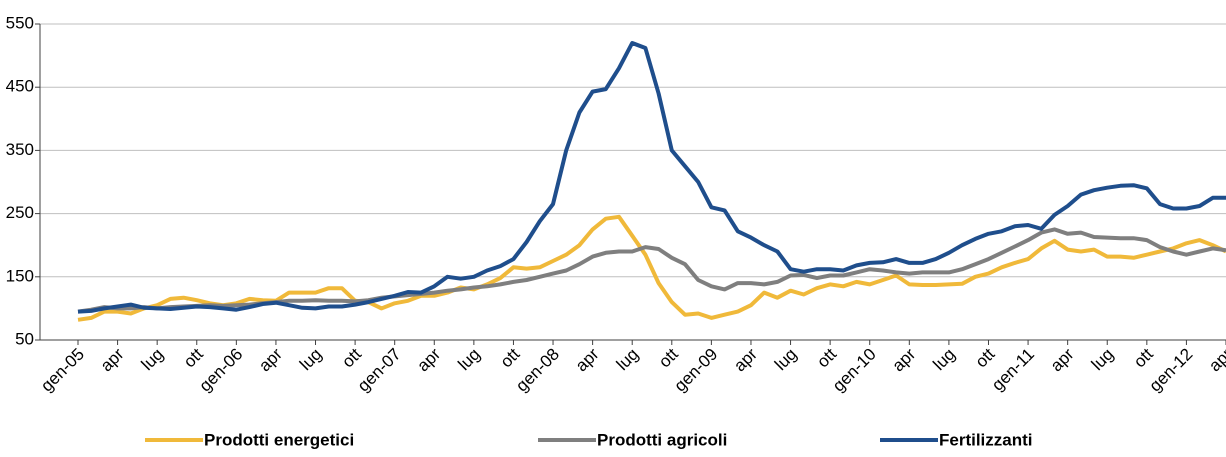  I want to click on x-tick-label: gen-11, so click(1013, 370).